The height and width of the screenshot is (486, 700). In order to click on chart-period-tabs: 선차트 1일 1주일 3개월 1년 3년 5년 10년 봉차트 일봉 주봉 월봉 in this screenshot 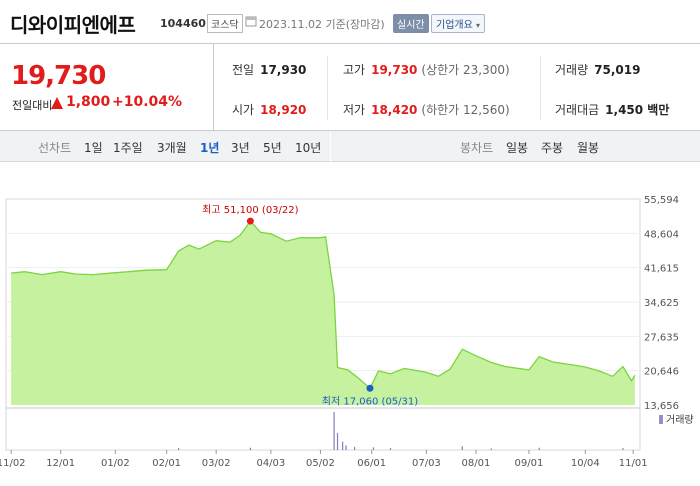, I will do `click(350, 146)`.